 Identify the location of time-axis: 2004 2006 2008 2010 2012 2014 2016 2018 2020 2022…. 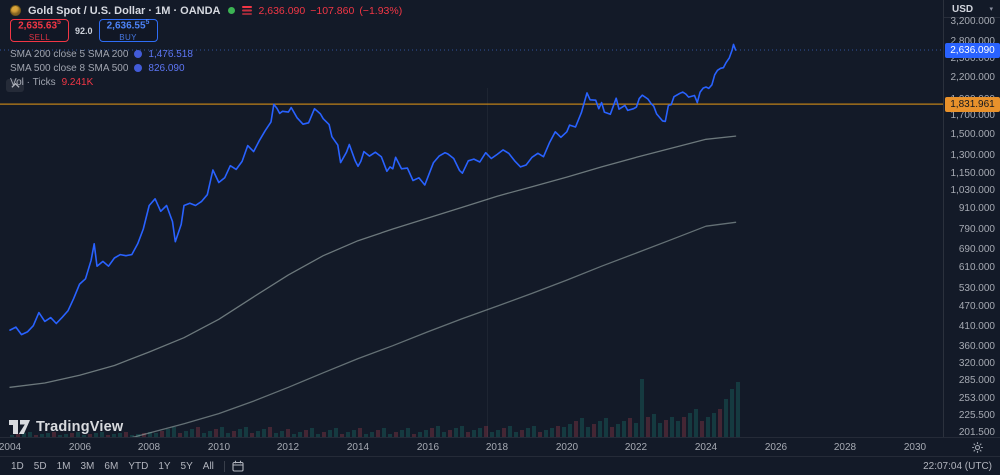
(500, 446).